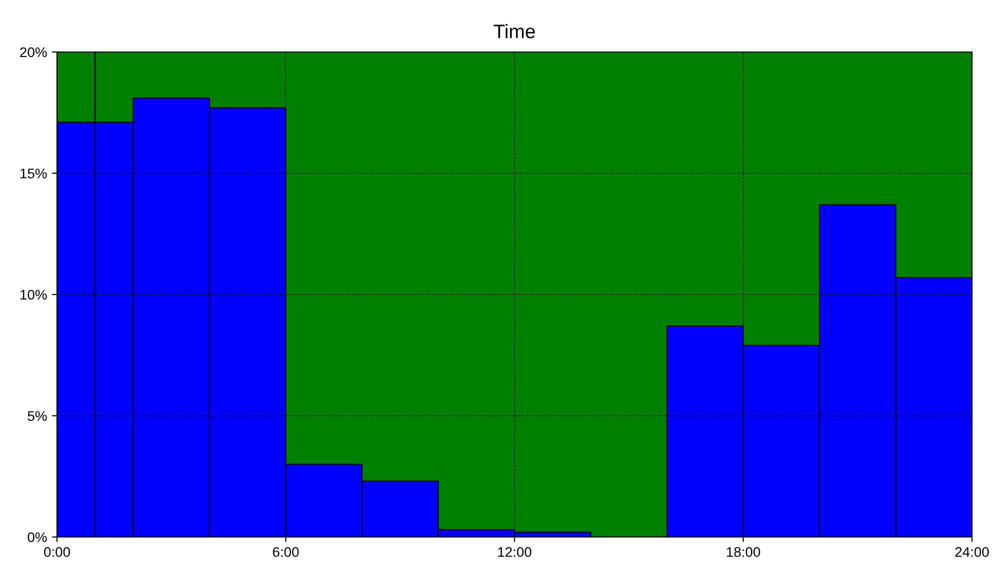 The image size is (997, 576). I want to click on x-tick-label: 6:00, so click(285, 552).